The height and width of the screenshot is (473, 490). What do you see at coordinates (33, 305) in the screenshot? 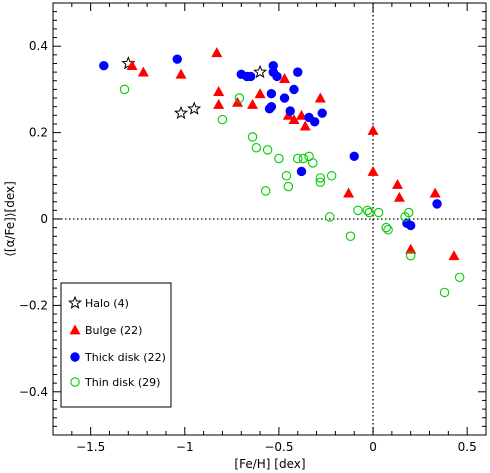
I see `y-tick-label: −0.2` at bounding box center [33, 305].